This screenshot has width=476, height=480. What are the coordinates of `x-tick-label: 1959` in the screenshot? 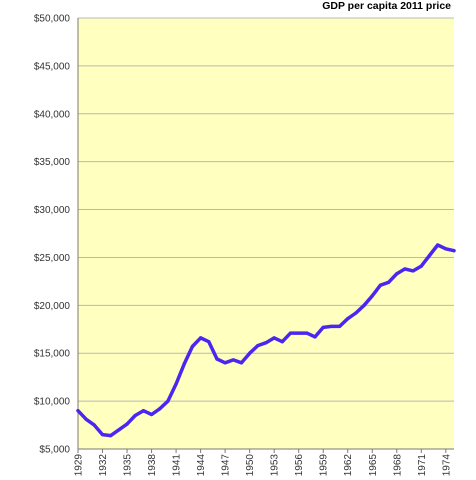 It's located at (324, 465).